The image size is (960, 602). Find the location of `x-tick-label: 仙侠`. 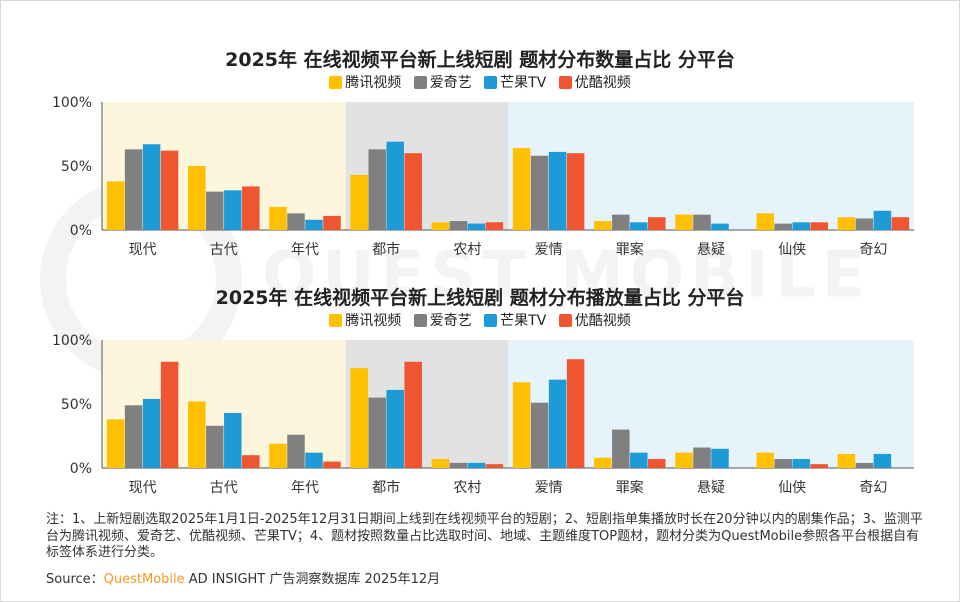

x-tick-label: 仙侠 is located at coordinates (792, 250).